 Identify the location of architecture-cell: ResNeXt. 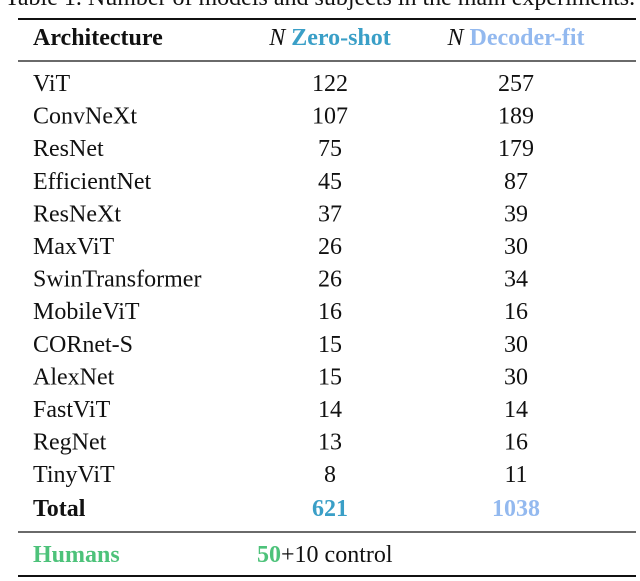
(77, 214).